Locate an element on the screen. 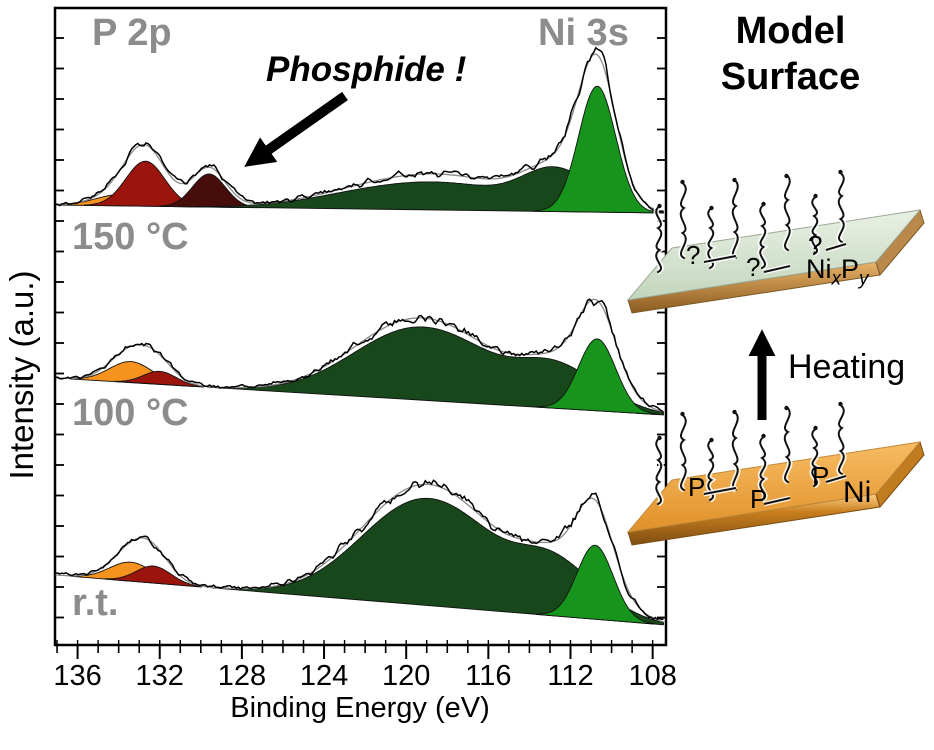  question-anchor-1: ? is located at coordinates (693, 255).